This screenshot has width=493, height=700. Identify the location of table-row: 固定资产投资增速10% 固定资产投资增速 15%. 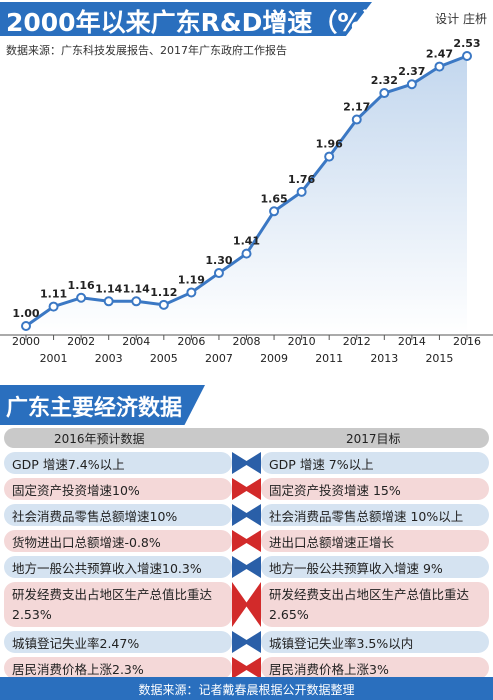
(246, 489).